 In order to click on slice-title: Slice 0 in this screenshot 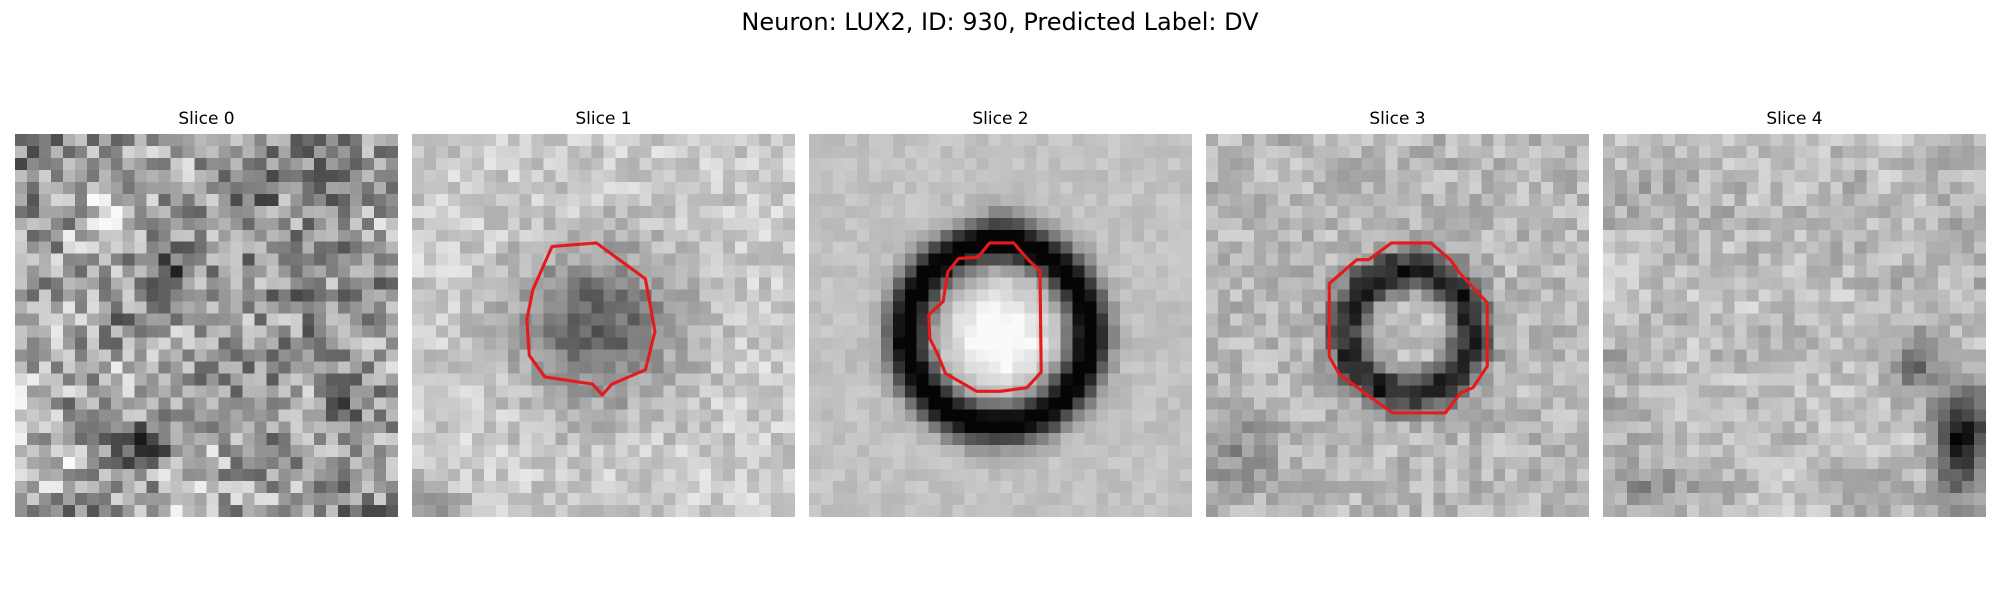, I will do `click(206, 119)`.